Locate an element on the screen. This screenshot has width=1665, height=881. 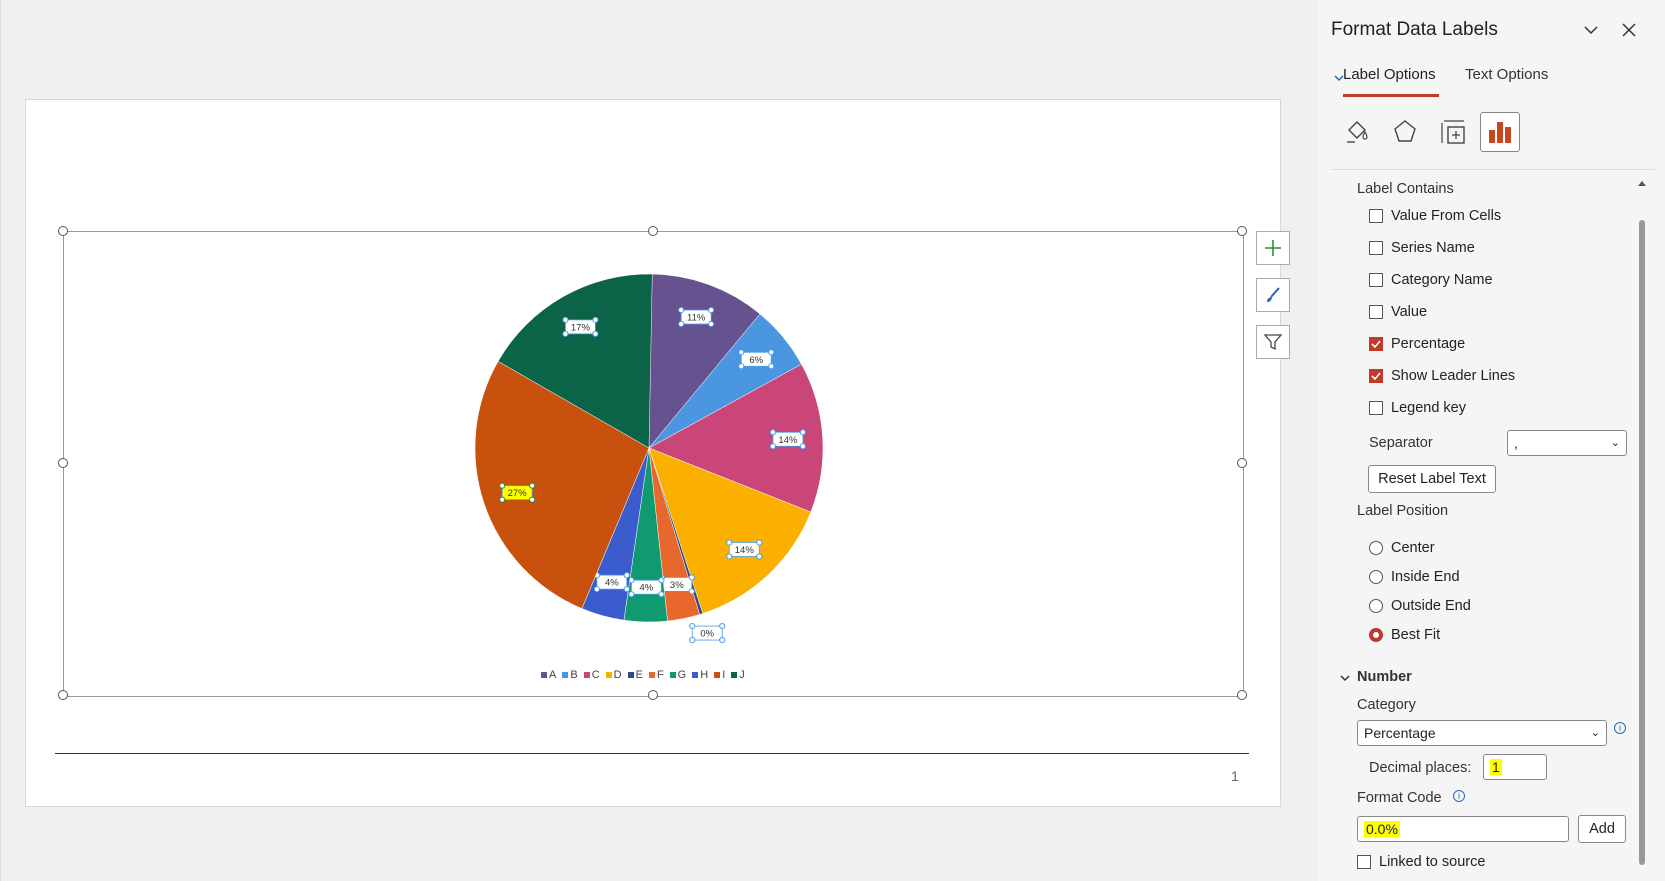
data-label-I: 27% is located at coordinates (517, 492).